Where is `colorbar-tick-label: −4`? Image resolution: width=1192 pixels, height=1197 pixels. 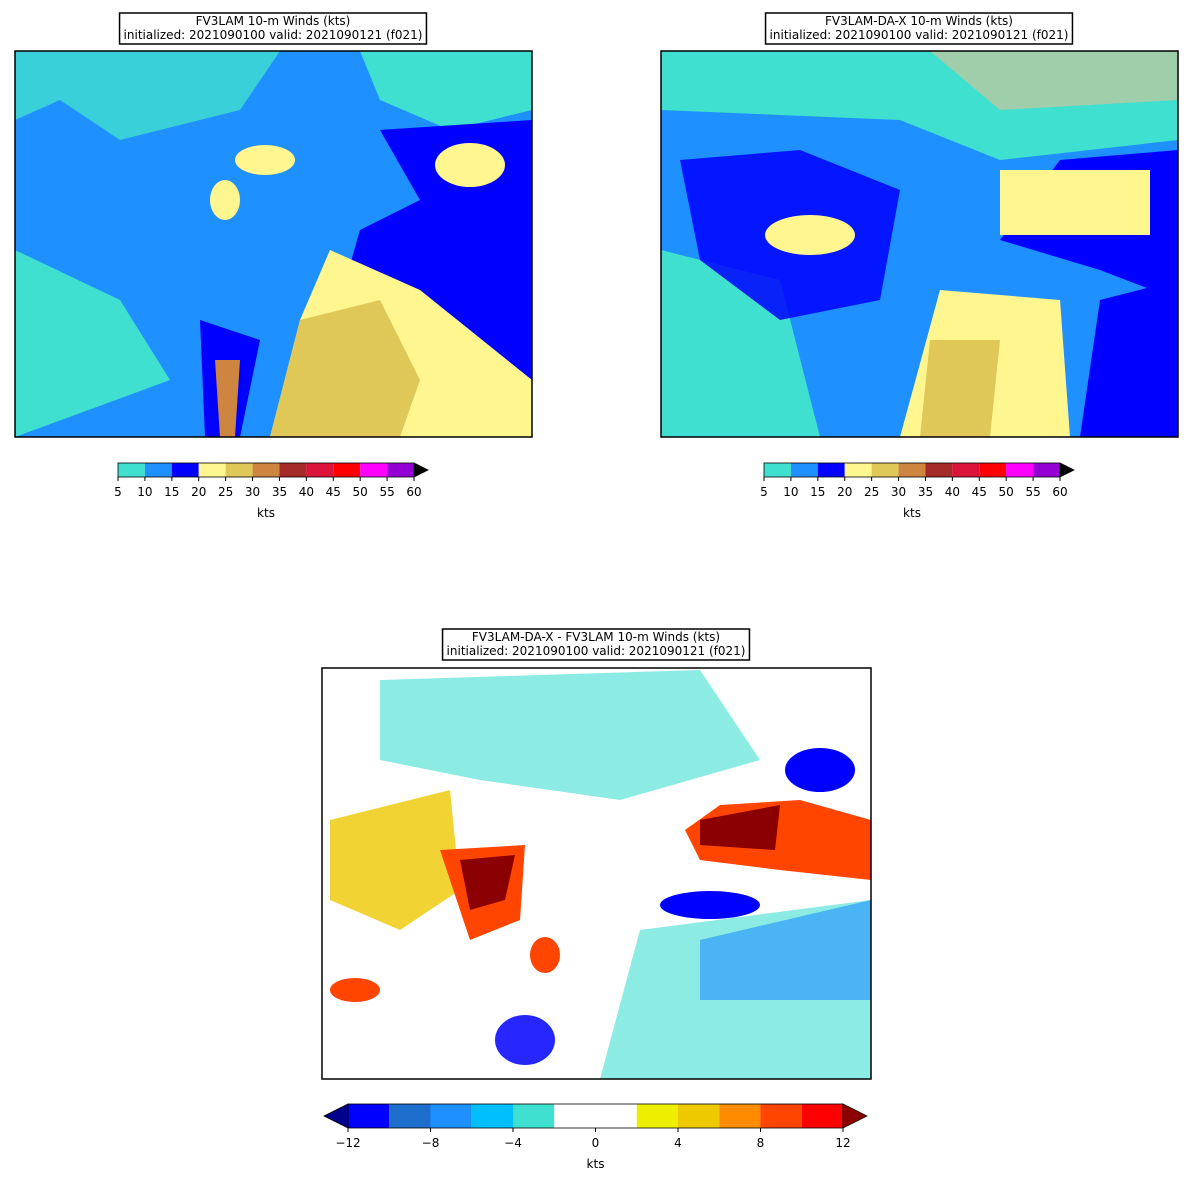 colorbar-tick-label: −4 is located at coordinates (513, 1143).